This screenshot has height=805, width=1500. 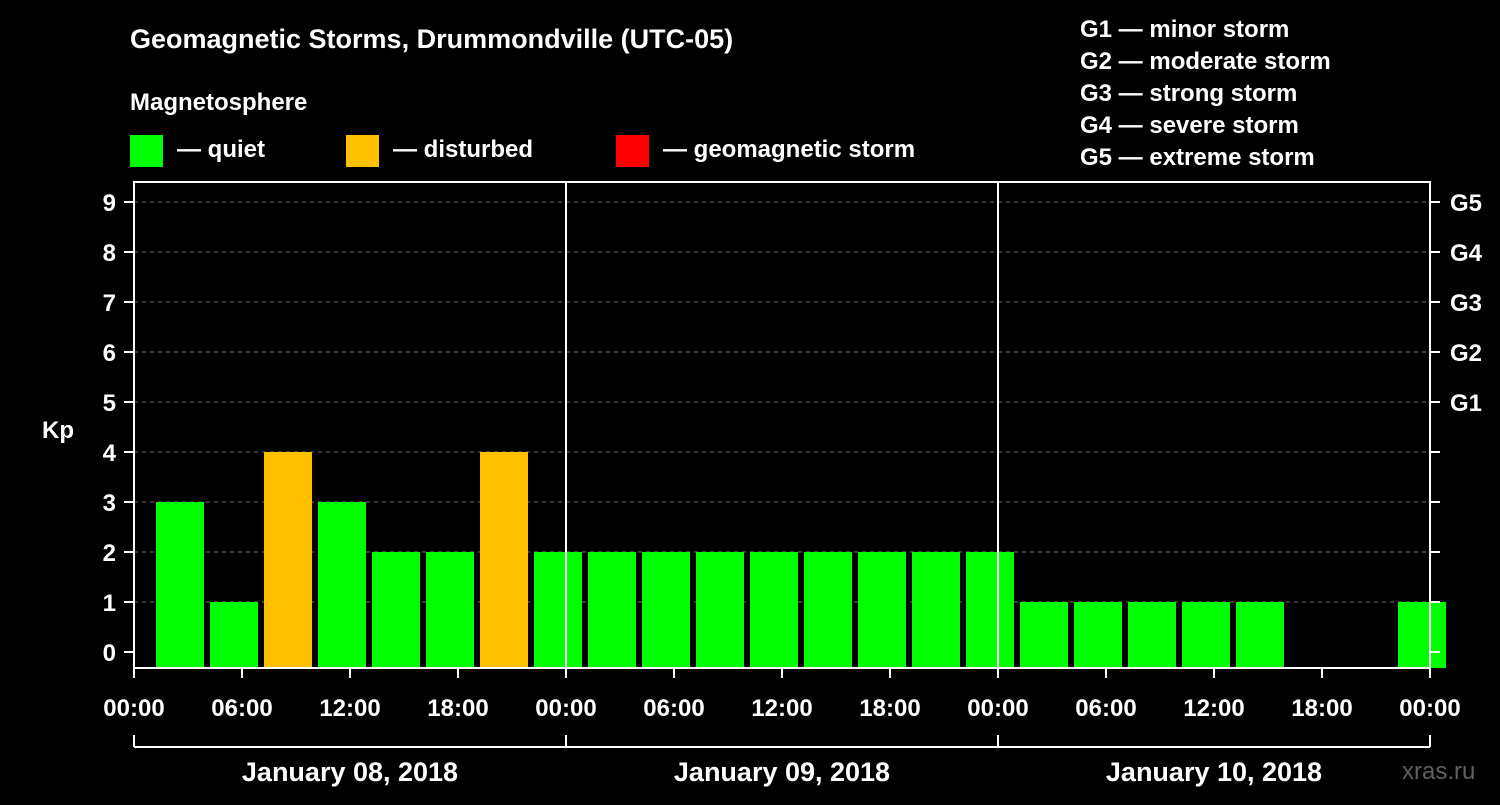 What do you see at coordinates (109, 203) in the screenshot?
I see `y-tick-label: 9` at bounding box center [109, 203].